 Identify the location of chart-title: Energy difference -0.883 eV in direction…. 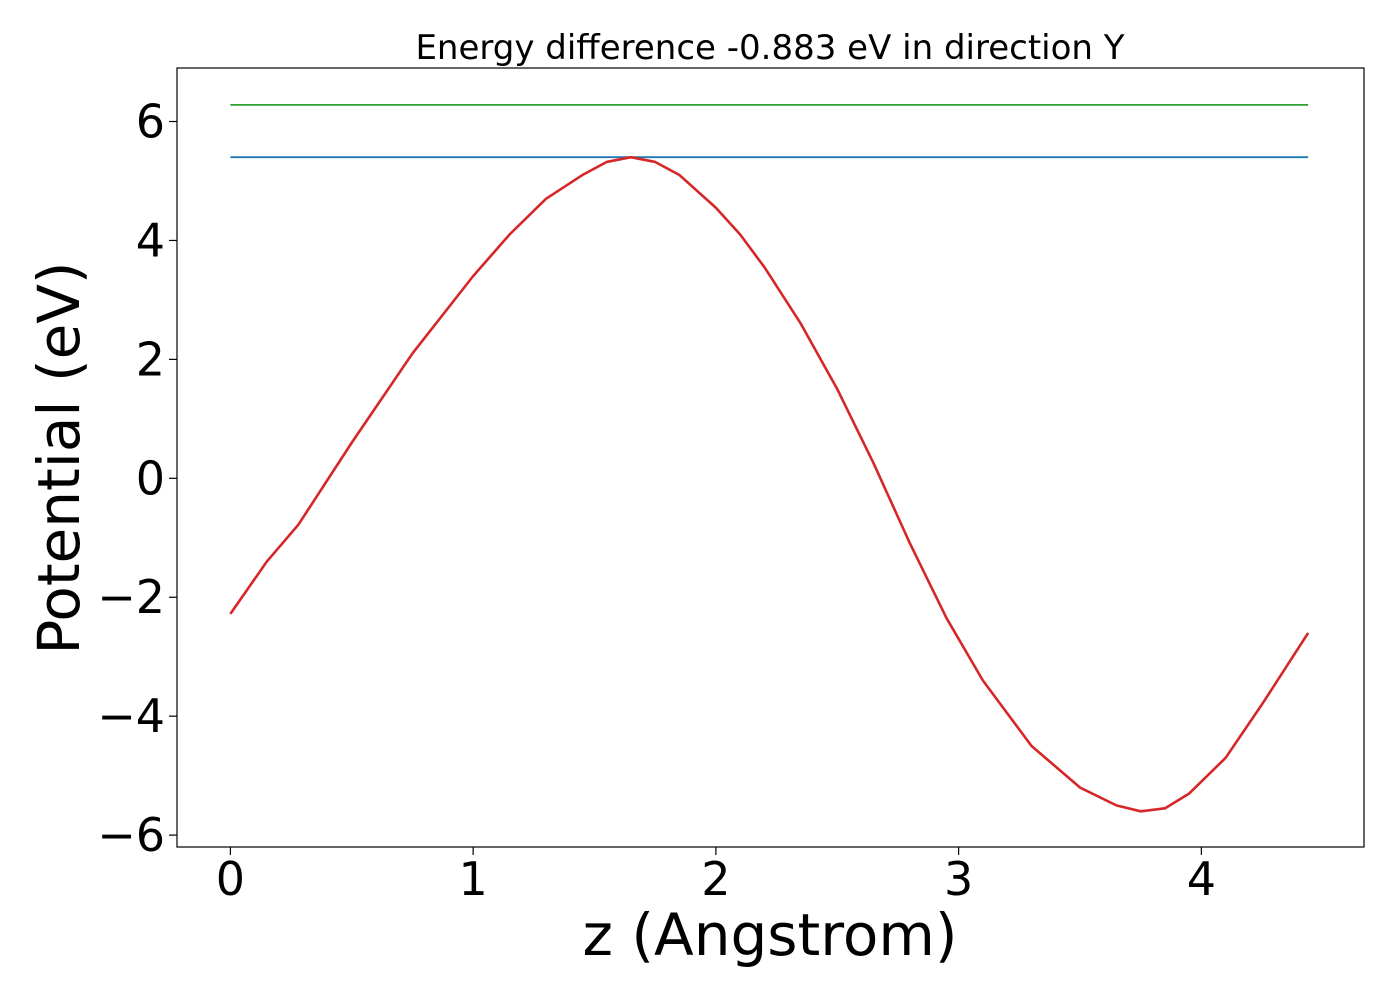
(769, 48).